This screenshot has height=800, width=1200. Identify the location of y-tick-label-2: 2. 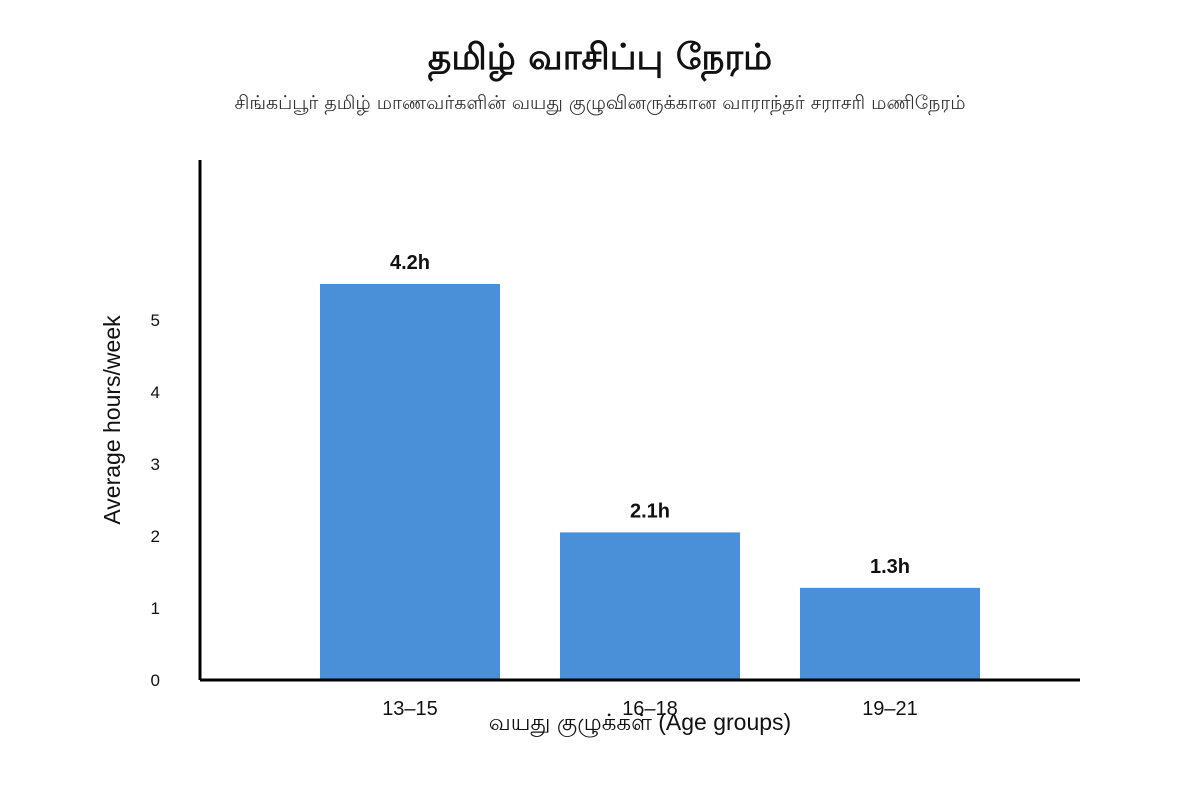
(155, 536).